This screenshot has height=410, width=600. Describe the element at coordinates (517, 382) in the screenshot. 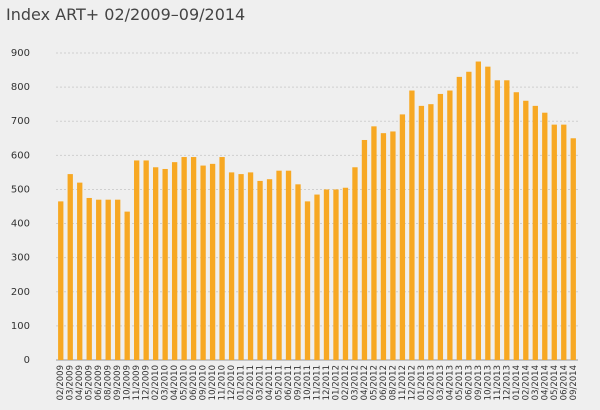

I see `x-tick-label: 01/2014` at that location.